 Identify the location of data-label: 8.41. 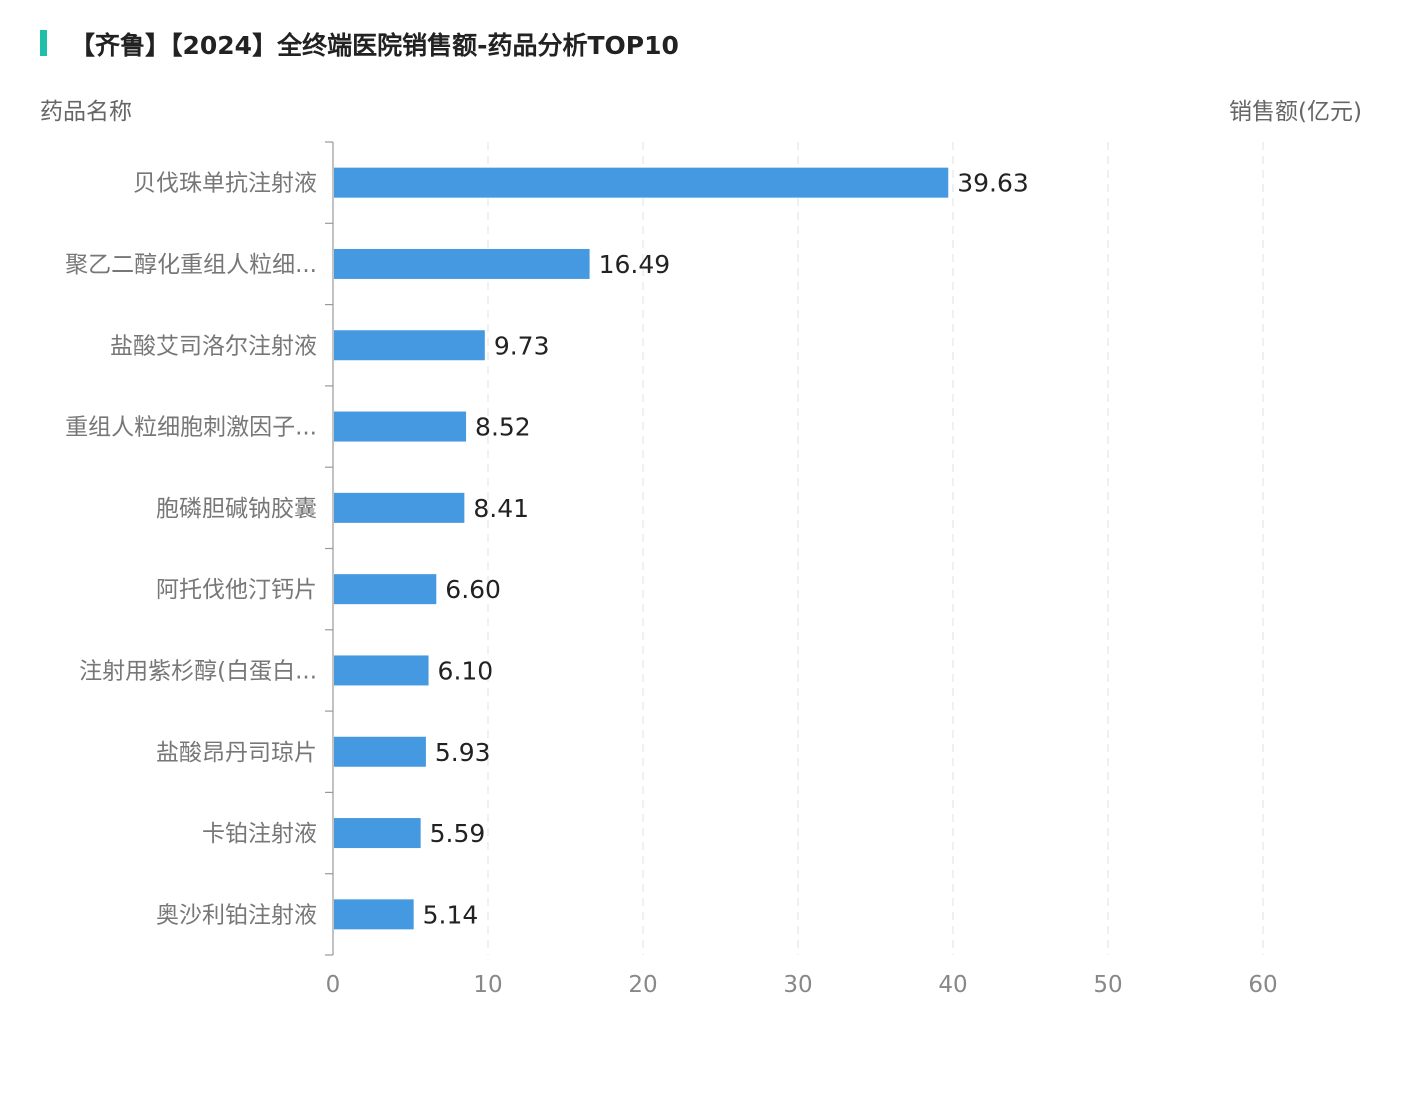
(501, 508).